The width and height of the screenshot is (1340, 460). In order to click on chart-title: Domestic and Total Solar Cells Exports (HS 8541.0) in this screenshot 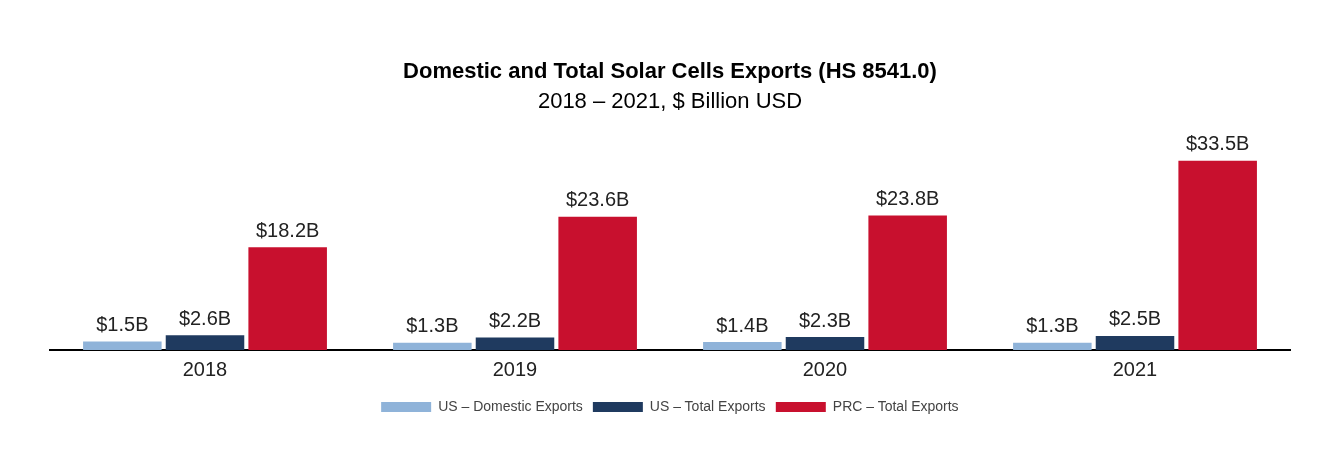, I will do `click(670, 71)`.